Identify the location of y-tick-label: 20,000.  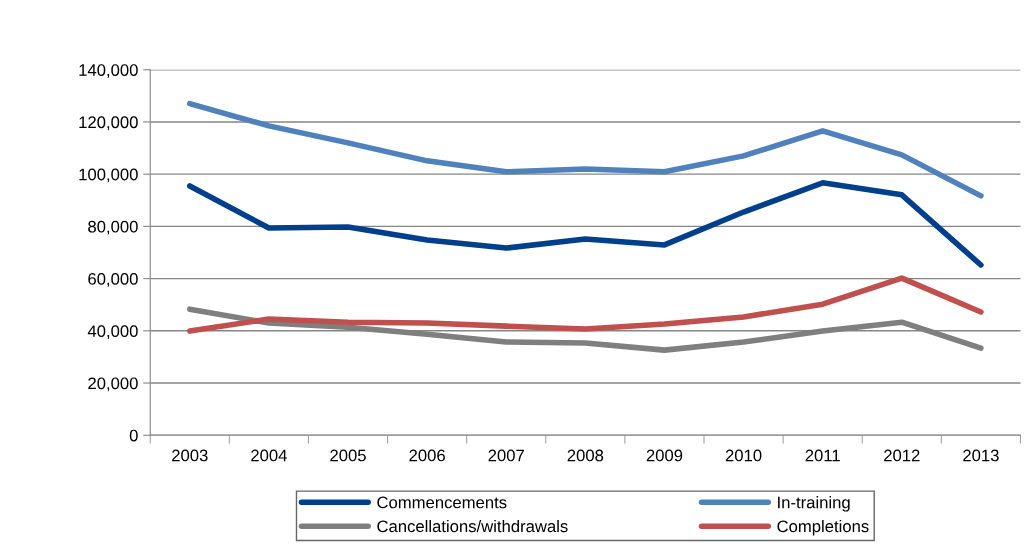
(113, 384).